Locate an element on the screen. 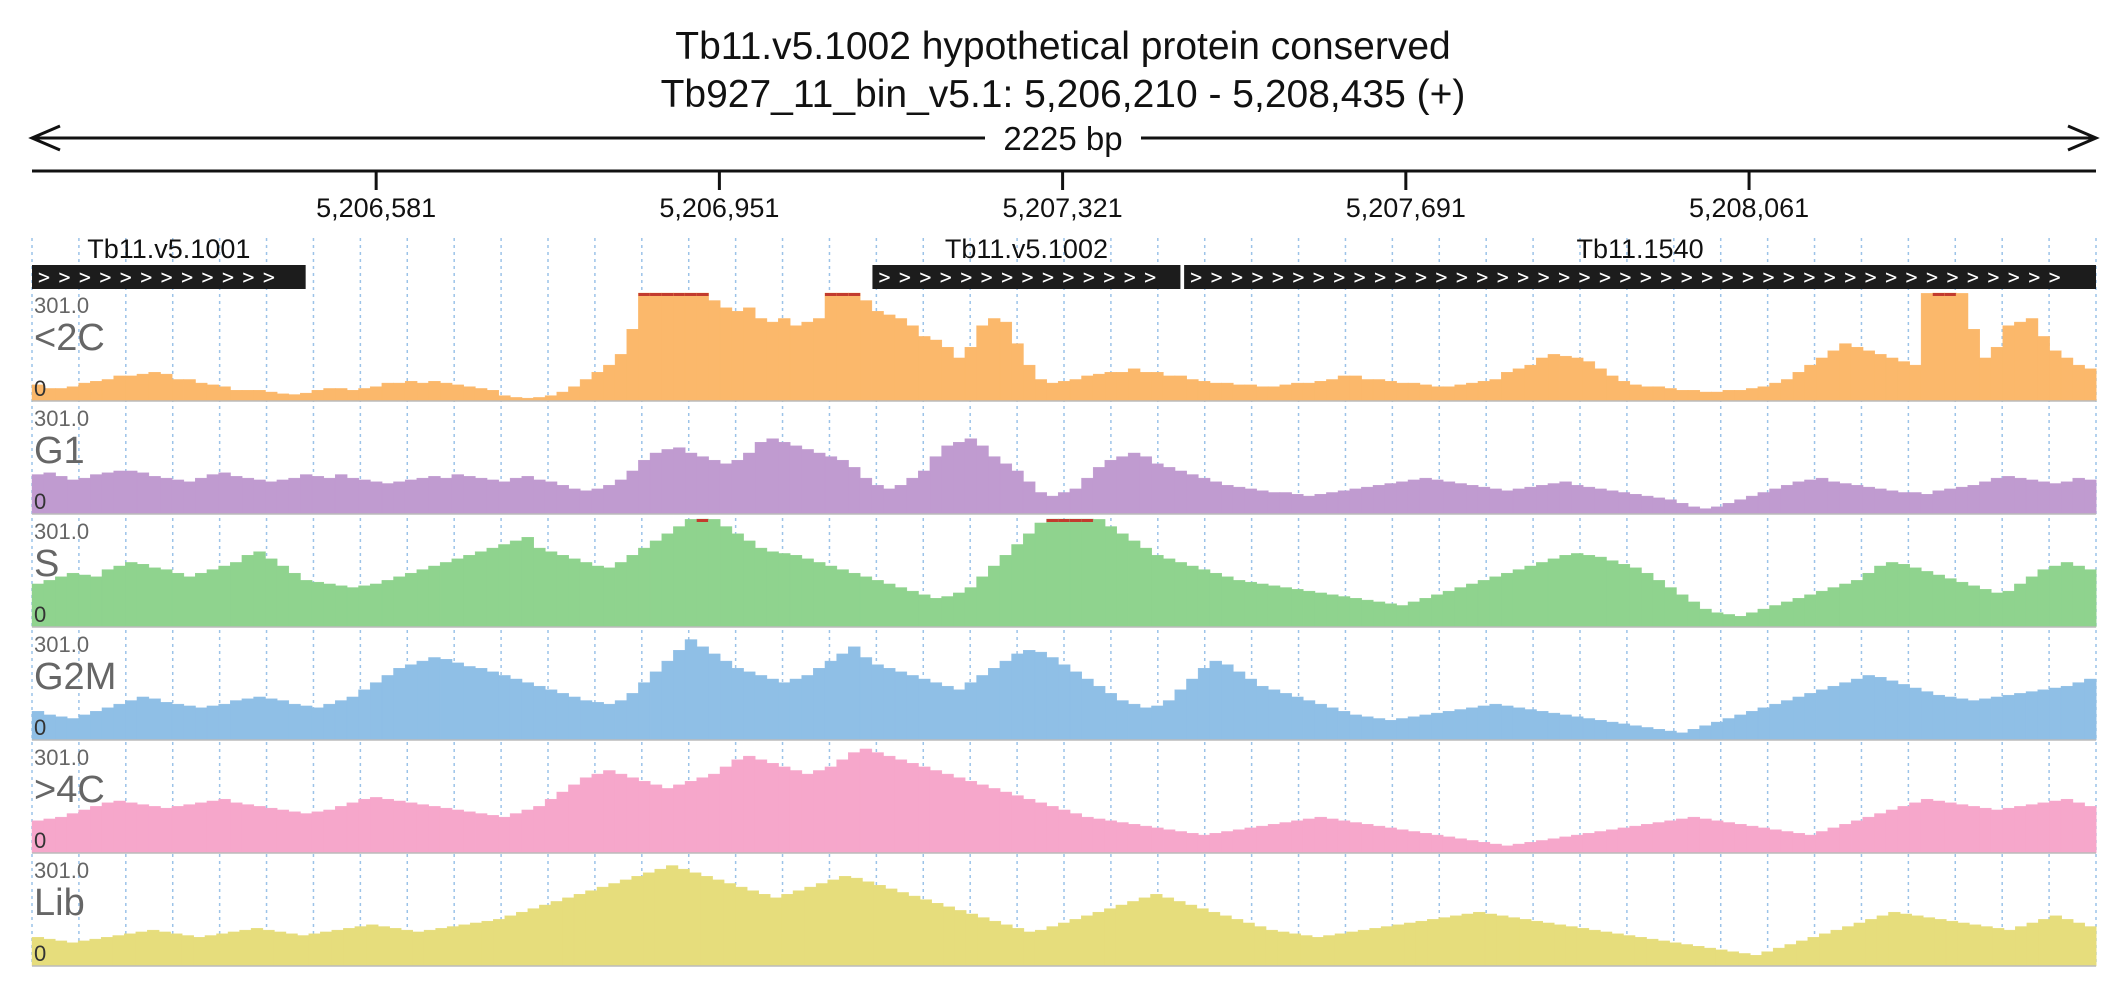 The height and width of the screenshot is (1000, 2126). track-name: Lib is located at coordinates (59, 903).